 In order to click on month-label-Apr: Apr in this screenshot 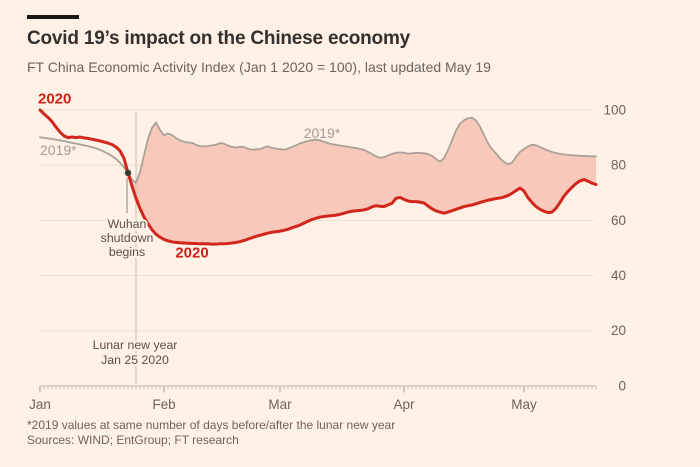, I will do `click(404, 404)`.